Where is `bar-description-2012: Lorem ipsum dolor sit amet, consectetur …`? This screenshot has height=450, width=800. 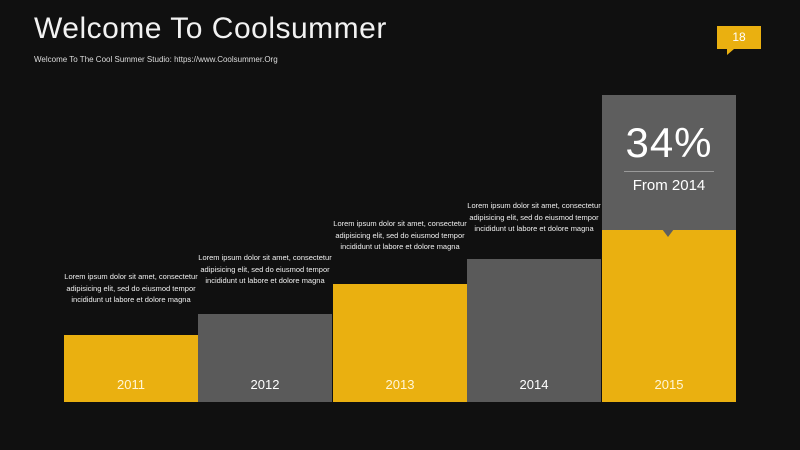 bar-description-2012: Lorem ipsum dolor sit amet, consectetur … is located at coordinates (265, 269).